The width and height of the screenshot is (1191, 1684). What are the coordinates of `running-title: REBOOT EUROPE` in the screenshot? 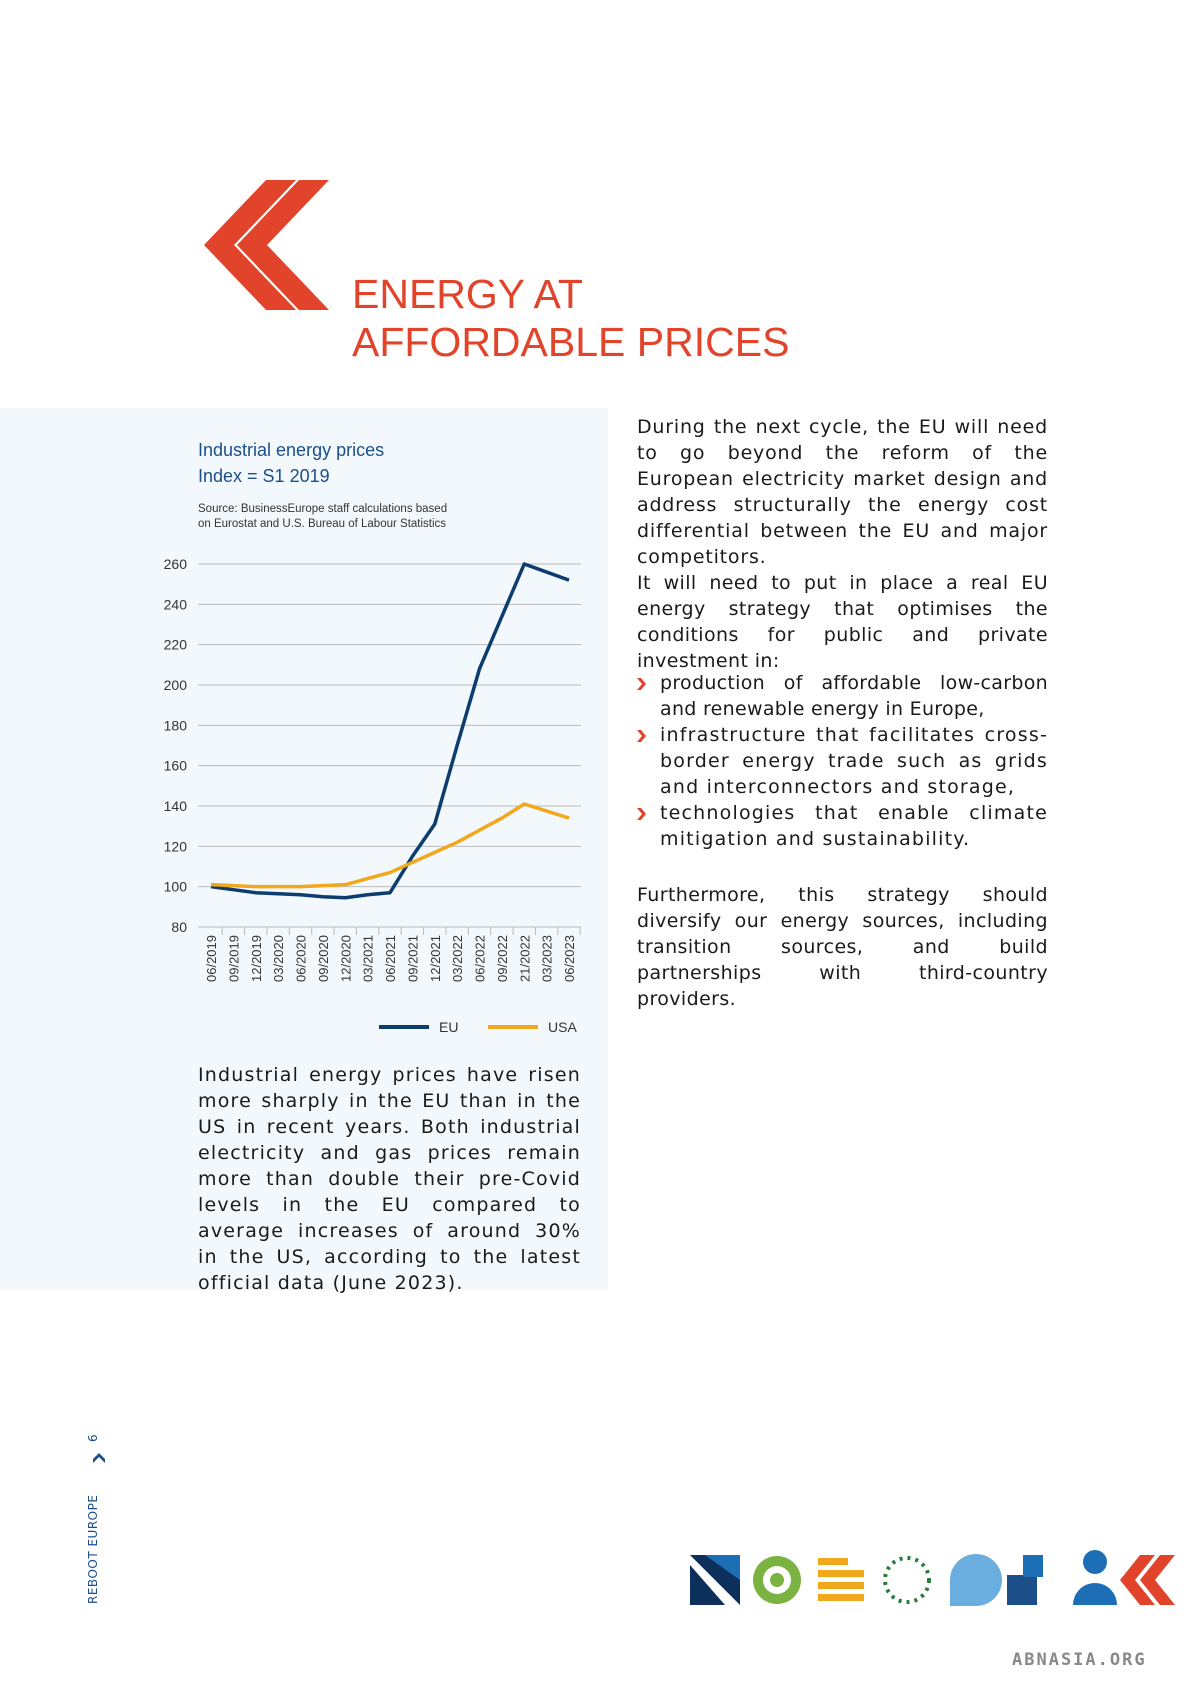 It's located at (93, 1549).